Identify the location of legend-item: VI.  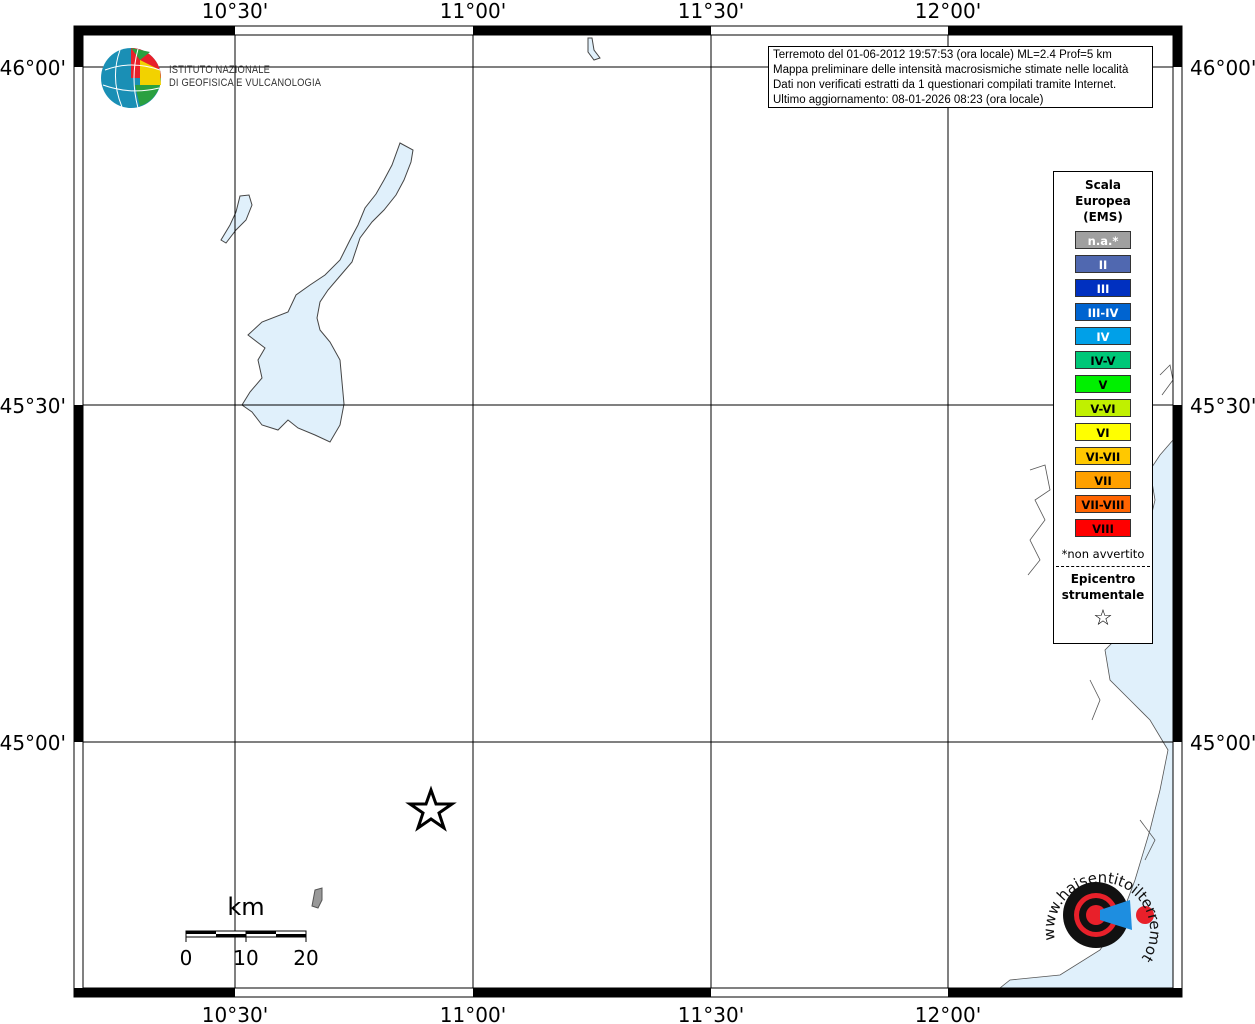
(1103, 432).